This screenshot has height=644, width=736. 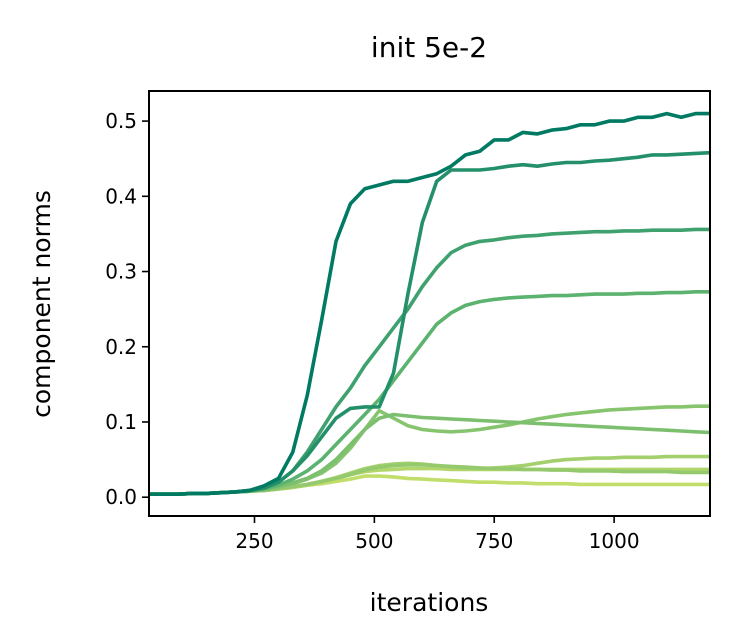 I want to click on y-axis-title: component norms, so click(x=41, y=304).